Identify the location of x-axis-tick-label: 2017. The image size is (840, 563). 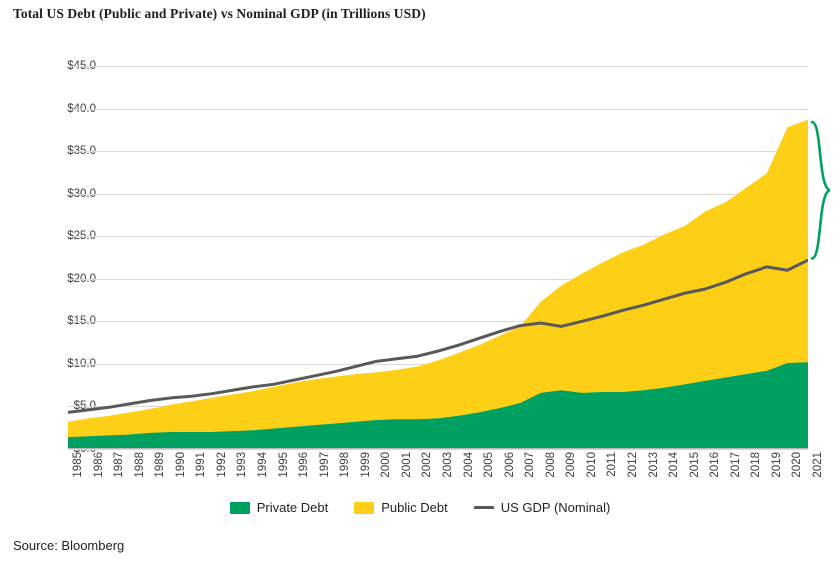
(735, 465).